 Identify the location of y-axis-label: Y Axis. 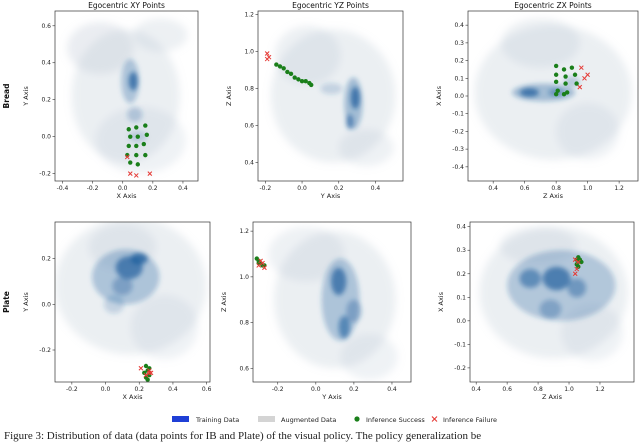
(26, 302).